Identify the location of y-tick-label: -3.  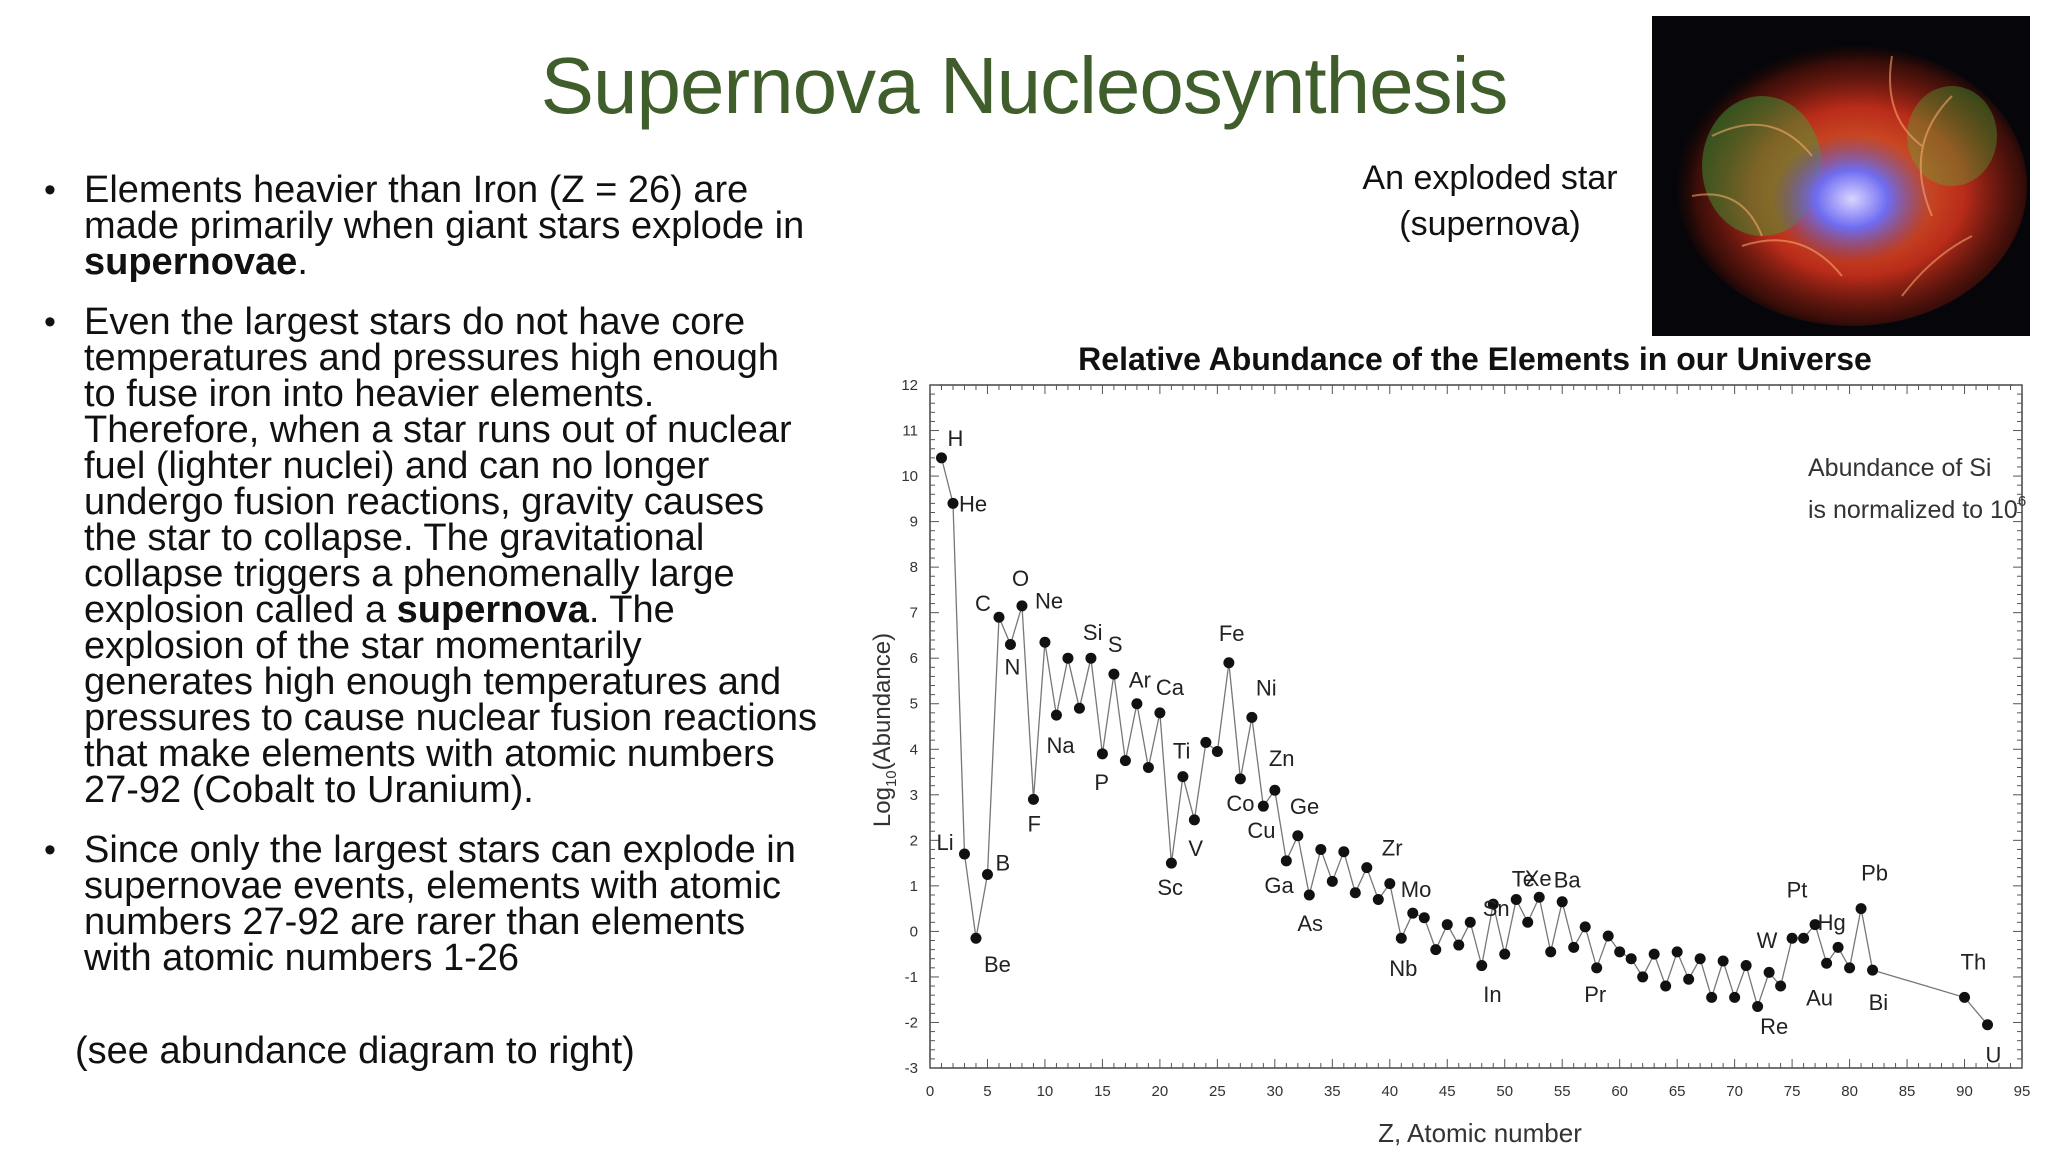
(911, 1068).